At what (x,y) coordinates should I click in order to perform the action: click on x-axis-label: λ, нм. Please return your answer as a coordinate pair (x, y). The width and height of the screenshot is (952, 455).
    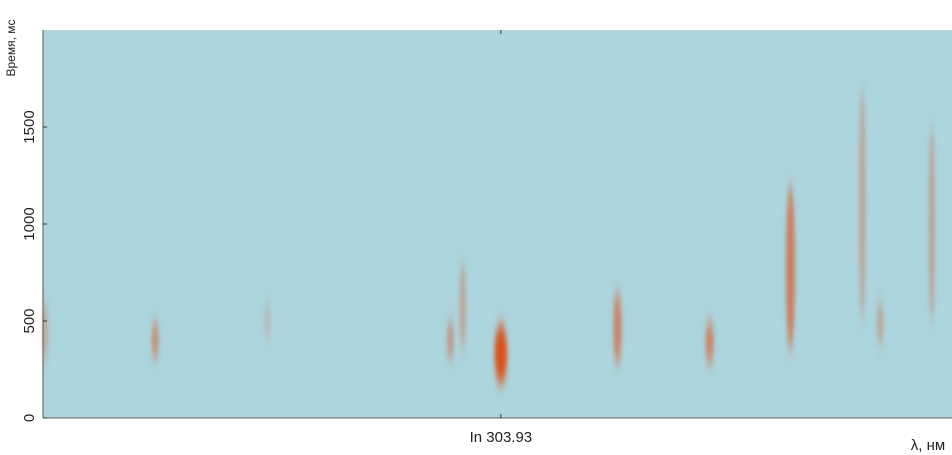
    Looking at the image, I should click on (928, 445).